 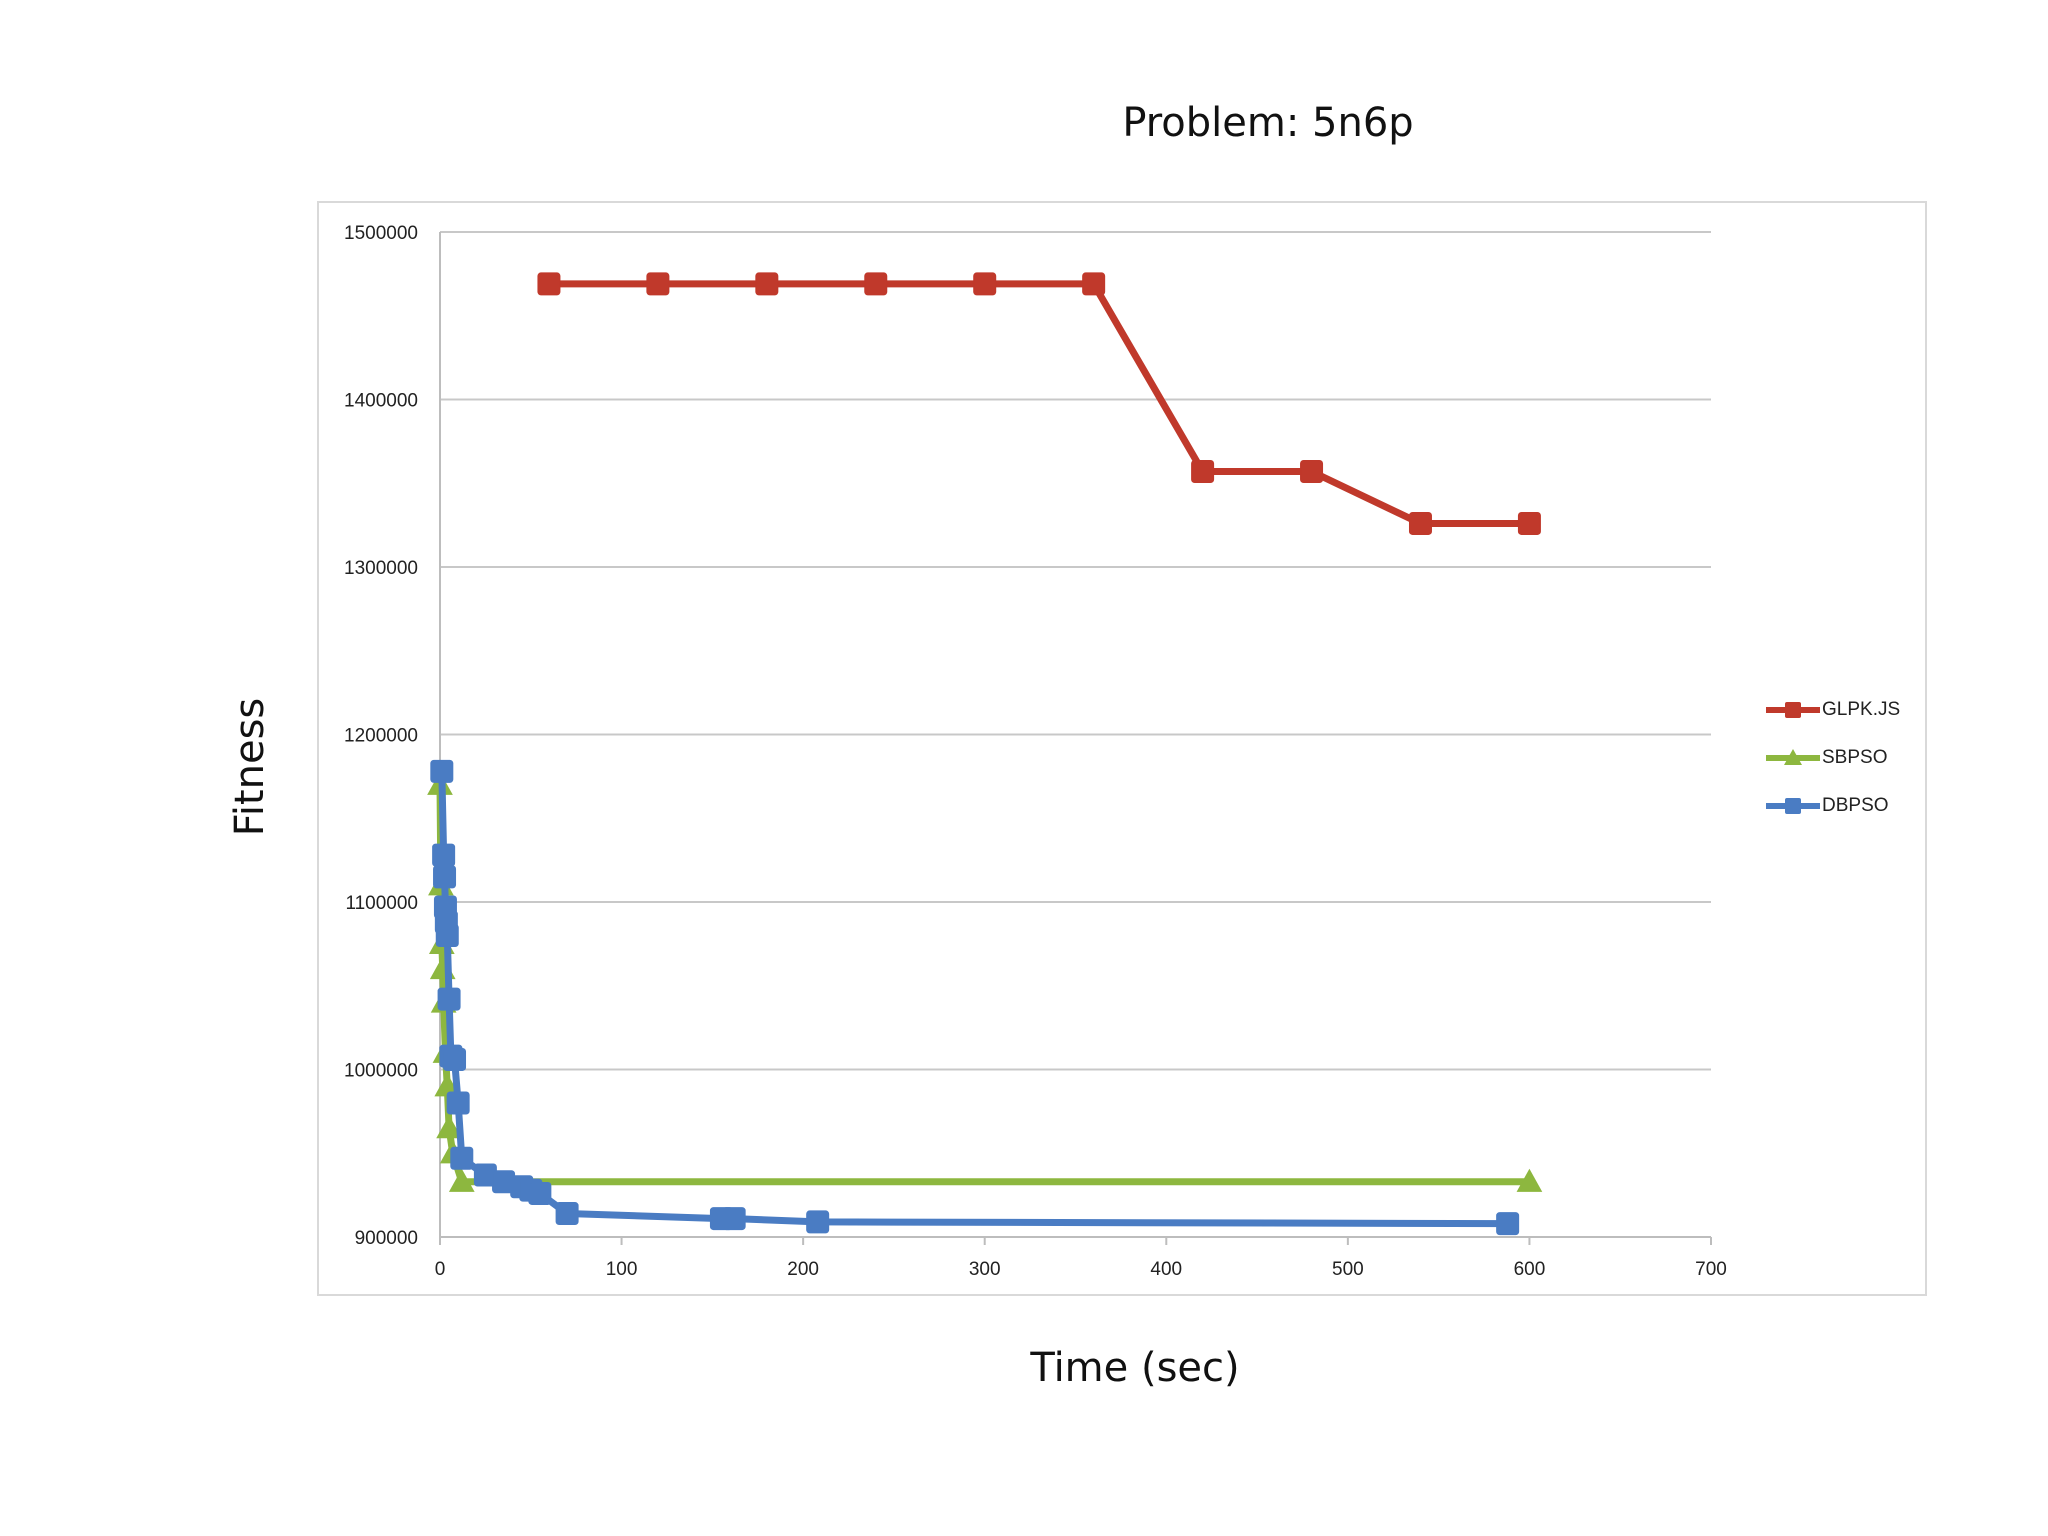 I want to click on x-tick-label: 400, so click(x=1166, y=1269).